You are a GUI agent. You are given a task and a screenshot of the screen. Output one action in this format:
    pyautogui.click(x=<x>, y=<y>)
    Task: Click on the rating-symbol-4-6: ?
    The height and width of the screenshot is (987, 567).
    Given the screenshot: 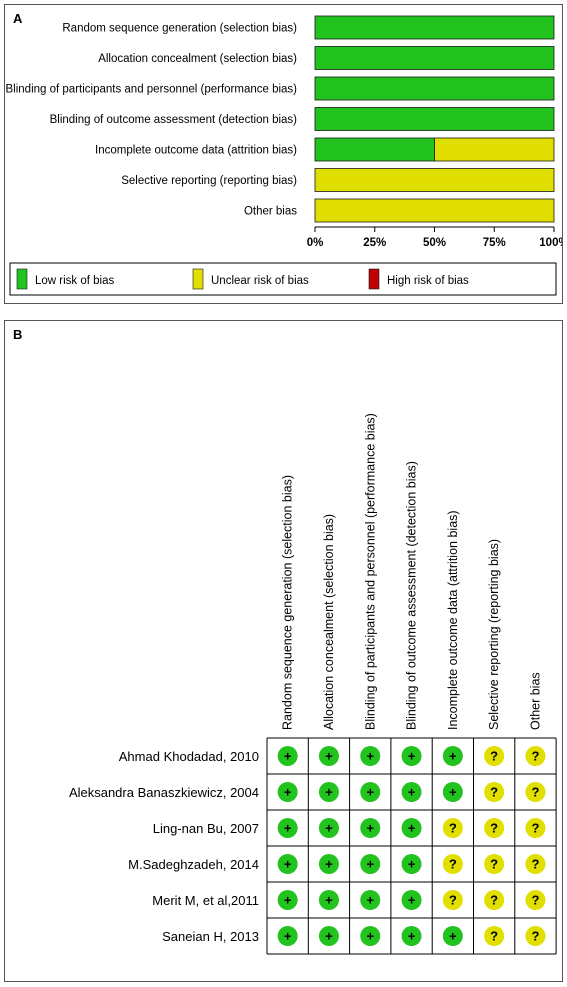 What is the action you would take?
    pyautogui.click(x=535, y=900)
    